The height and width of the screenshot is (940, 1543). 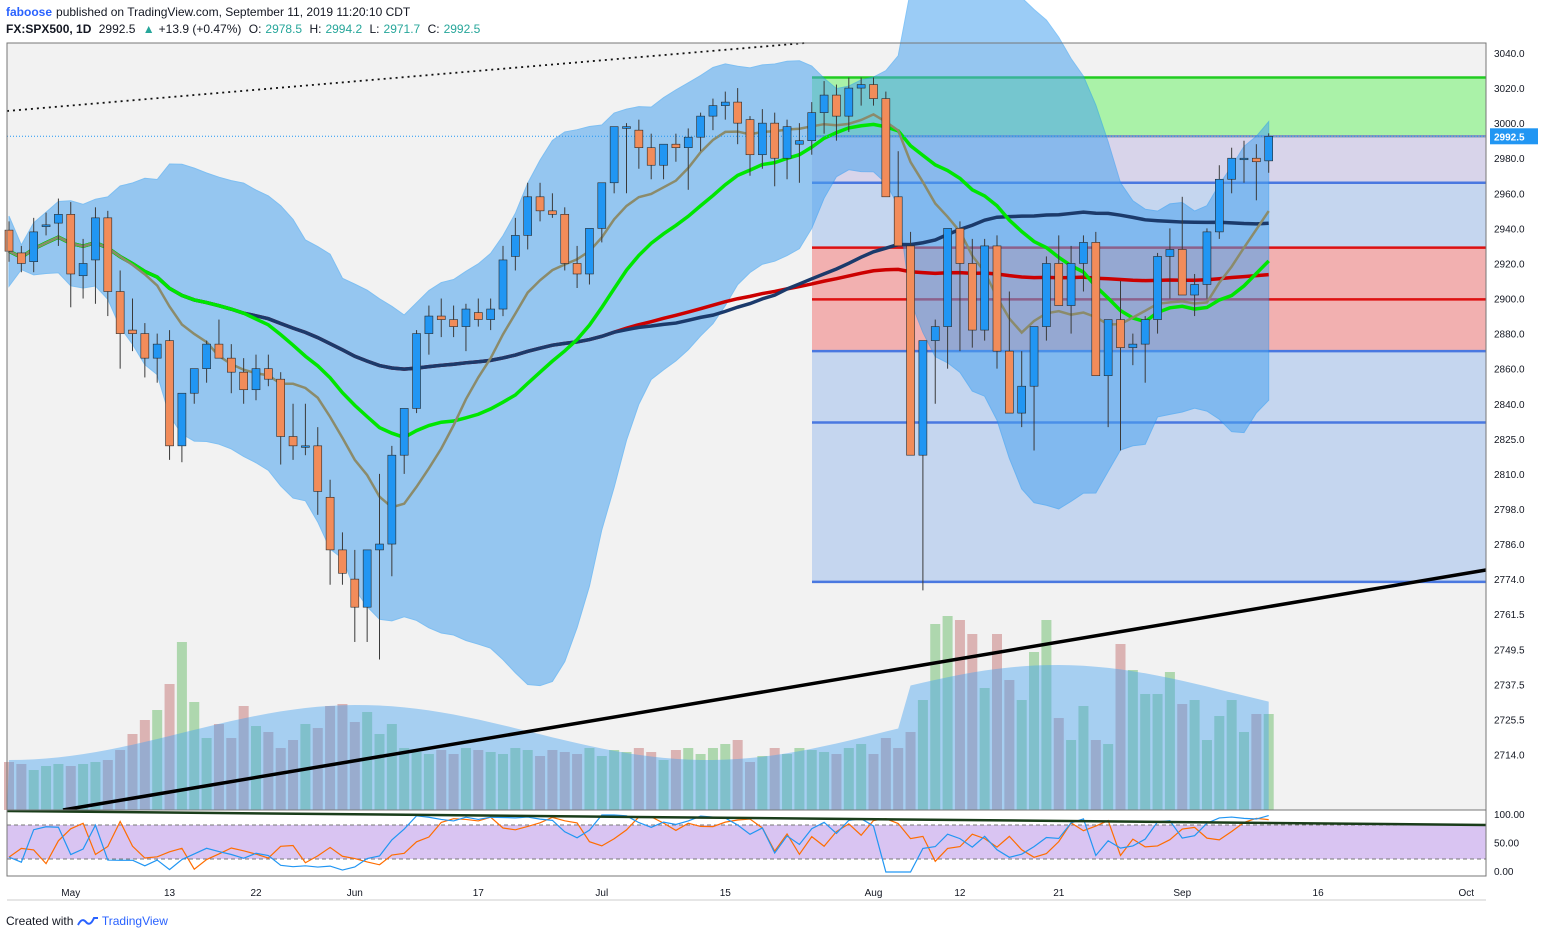 I want to click on author-name: faboose, so click(x=29, y=12).